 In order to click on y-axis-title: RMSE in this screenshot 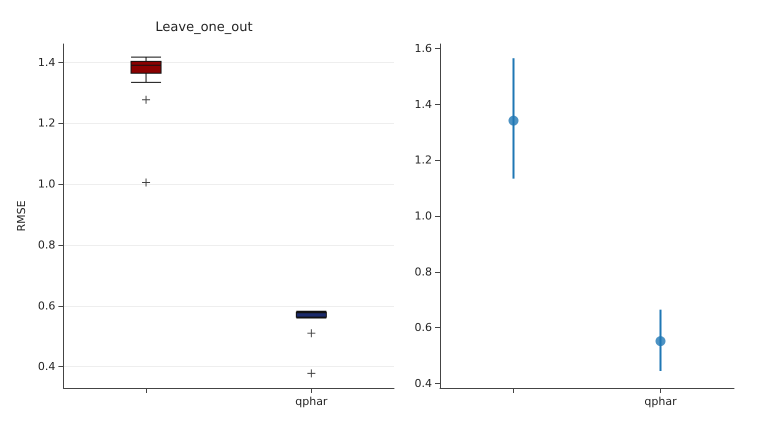, I will do `click(21, 216)`.